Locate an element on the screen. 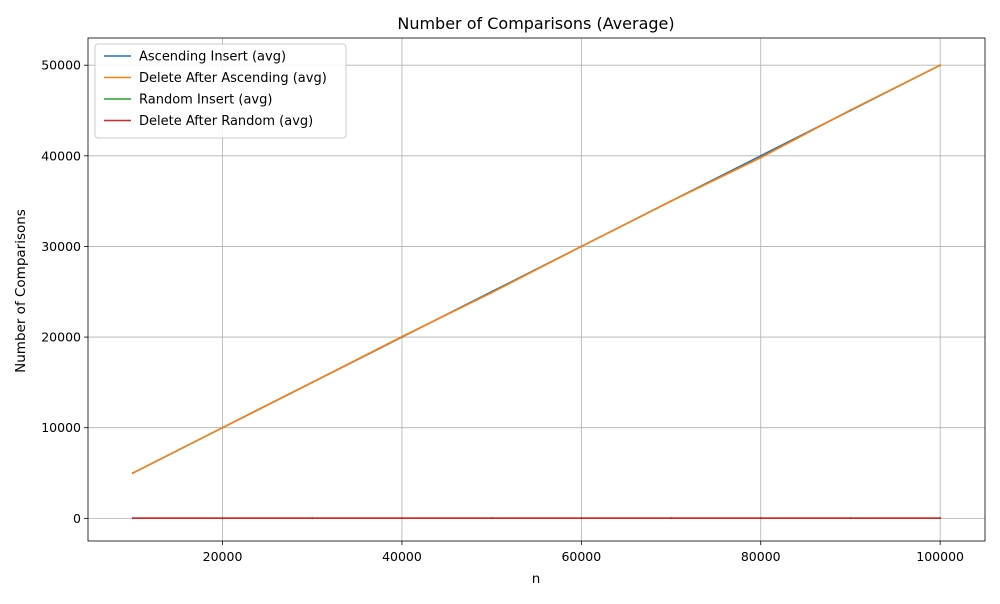 Image resolution: width=1000 pixels, height=604 pixels. y-tick-label: 10000 is located at coordinates (61, 427).